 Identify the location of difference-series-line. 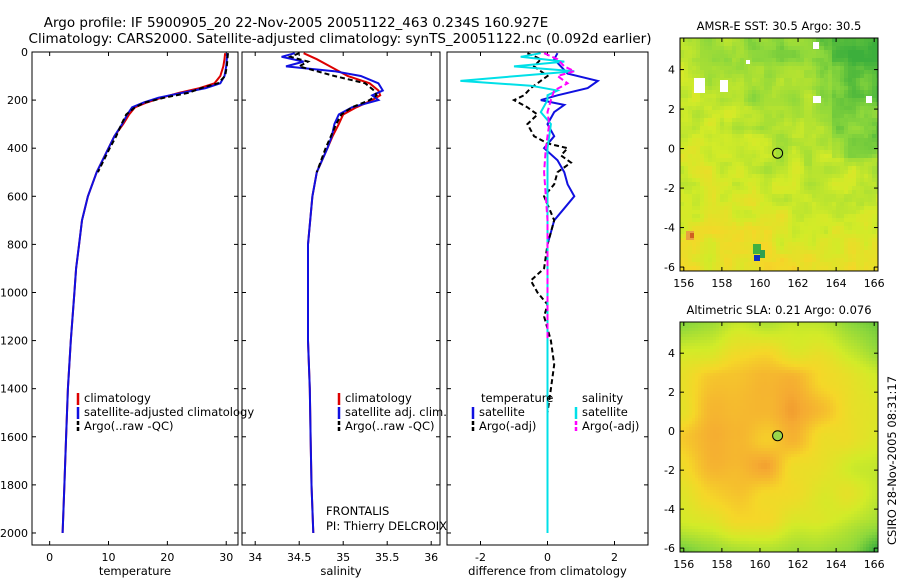
(560, 196).